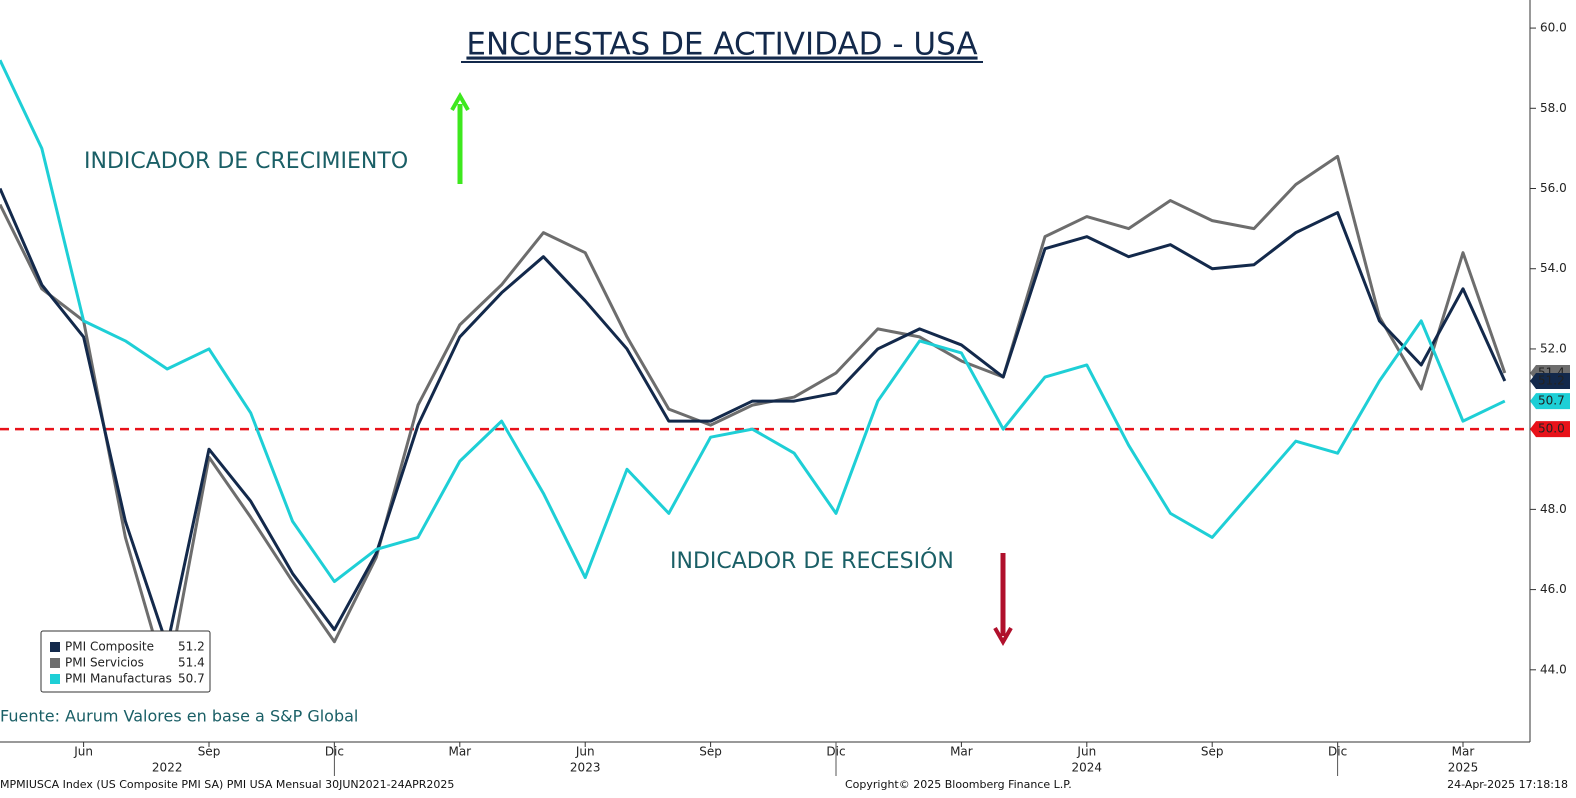  I want to click on legend-label: PMI Servicios, so click(104, 663).